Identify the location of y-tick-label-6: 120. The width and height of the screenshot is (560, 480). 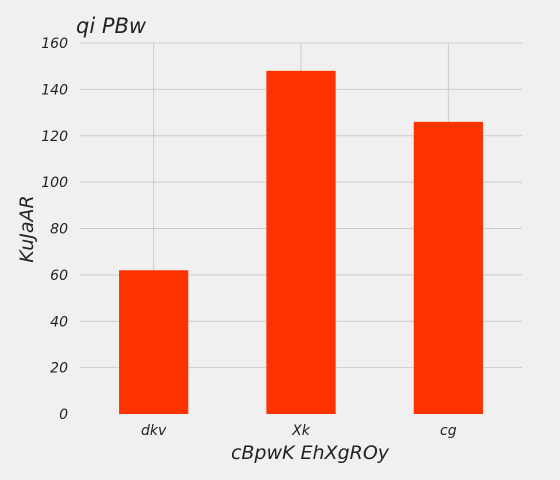
(54, 137).